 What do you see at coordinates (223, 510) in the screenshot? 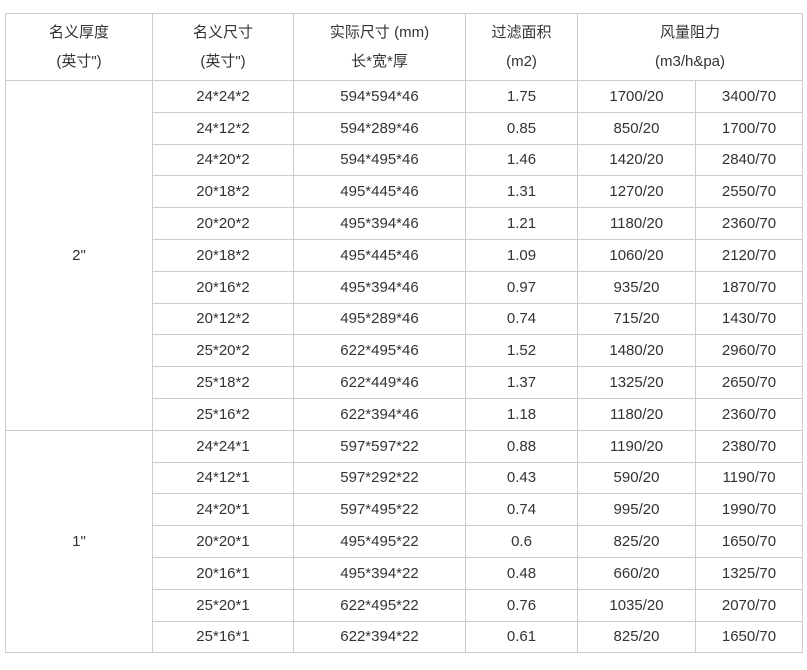
I see `cell-nominal-size: 24*20*1` at bounding box center [223, 510].